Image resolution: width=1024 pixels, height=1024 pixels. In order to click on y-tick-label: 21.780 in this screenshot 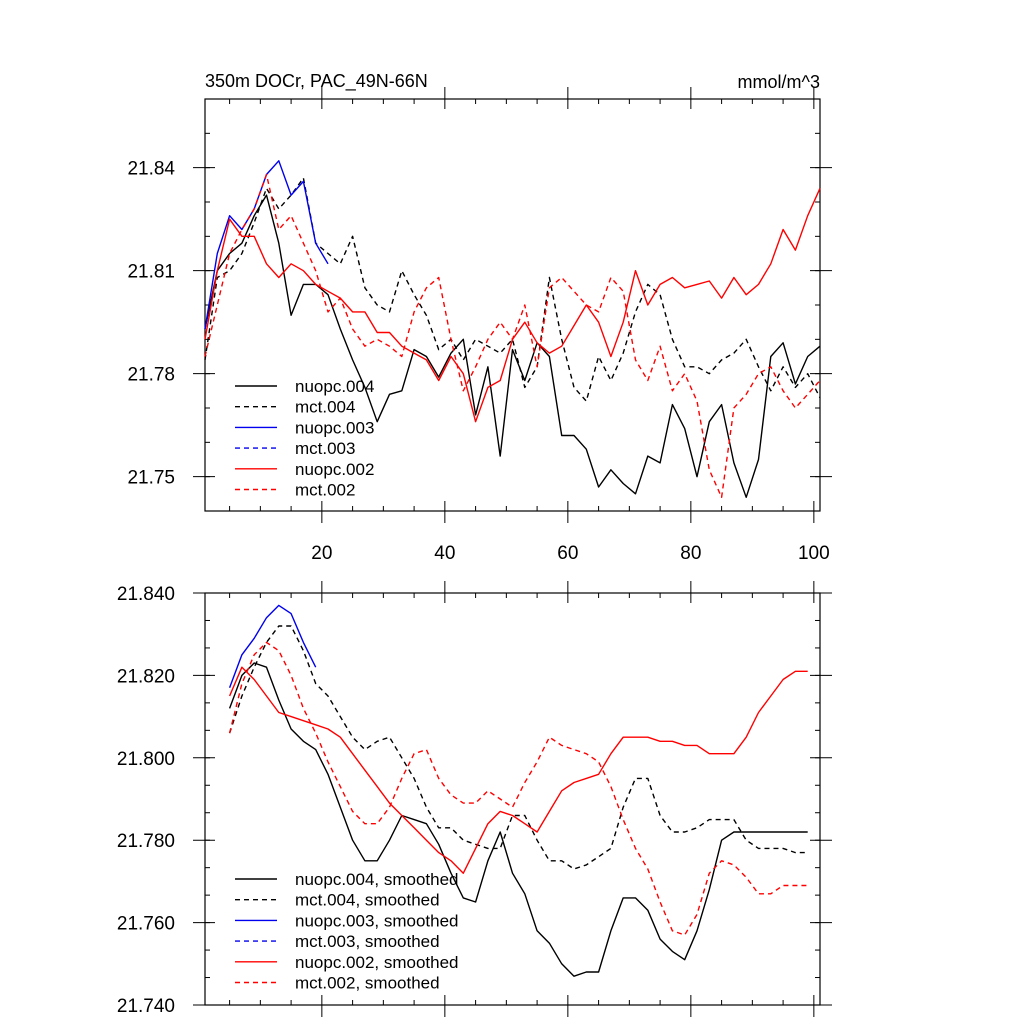, I will do `click(146, 841)`.